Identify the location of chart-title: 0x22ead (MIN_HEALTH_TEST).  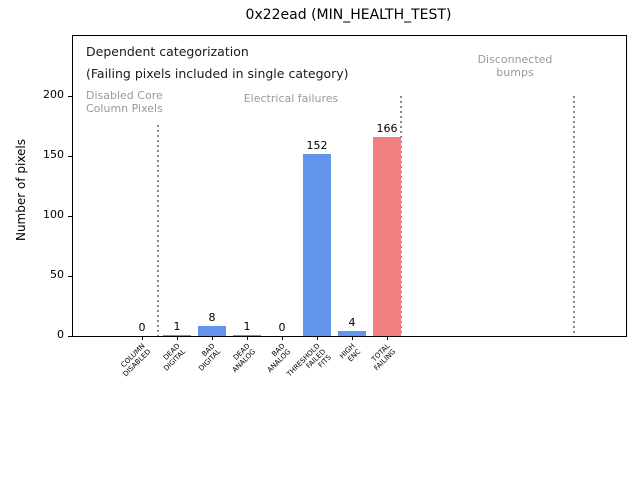
(348, 15).